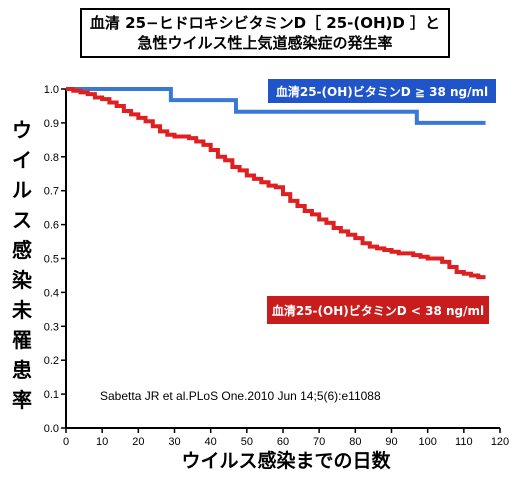 The width and height of the screenshot is (532, 481). Describe the element at coordinates (355, 442) in the screenshot. I see `x-tick-label: 80` at that location.